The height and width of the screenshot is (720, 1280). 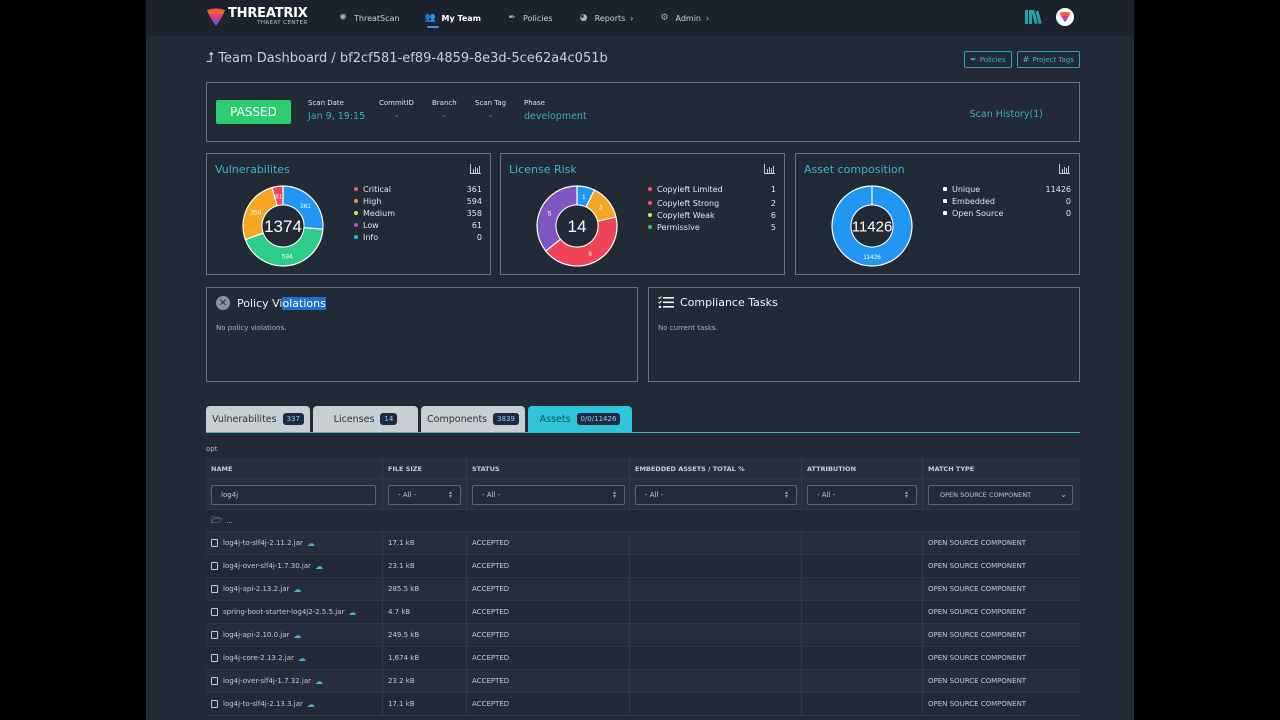 What do you see at coordinates (580, 419) in the screenshot?
I see `tab-assets: Assets 0/0/11426` at bounding box center [580, 419].